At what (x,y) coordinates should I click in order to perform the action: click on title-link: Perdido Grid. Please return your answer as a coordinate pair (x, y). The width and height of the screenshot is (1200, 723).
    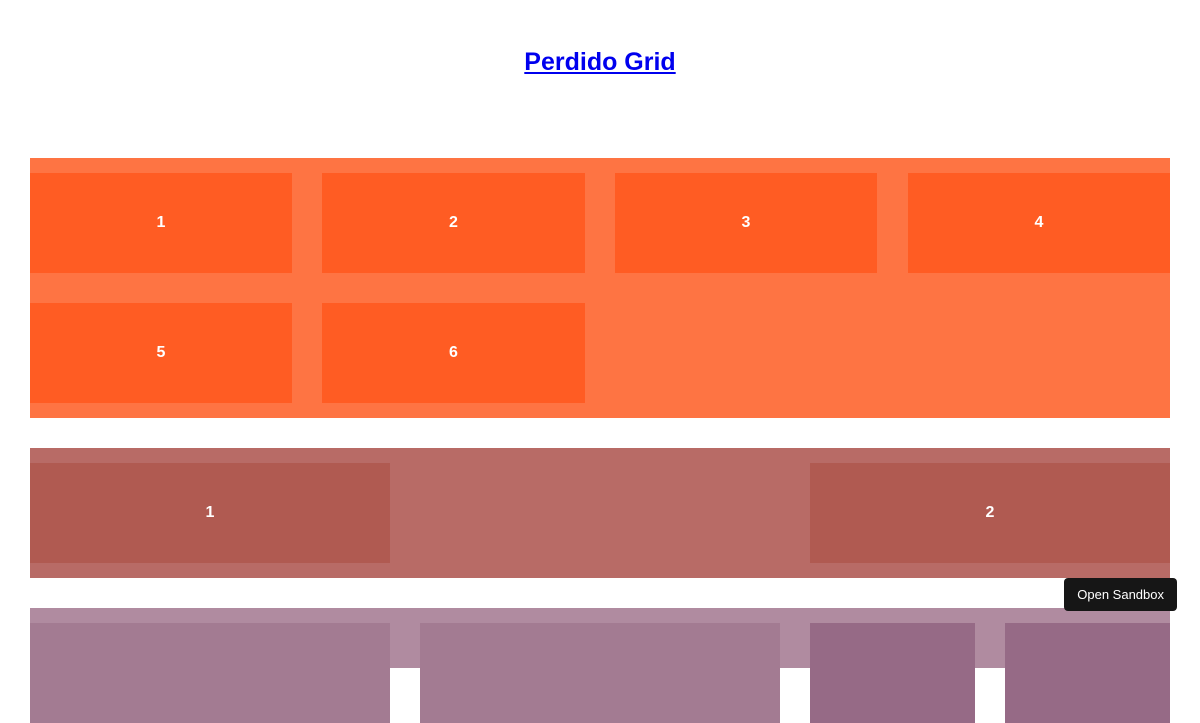
    Looking at the image, I should click on (600, 62).